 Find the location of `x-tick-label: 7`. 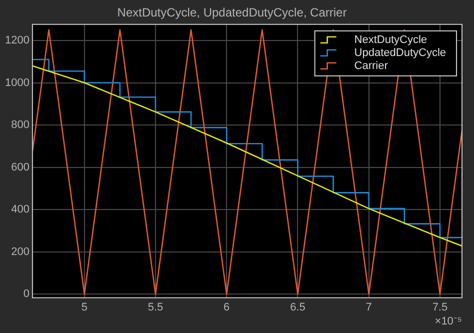

x-tick-label: 7 is located at coordinates (369, 307).